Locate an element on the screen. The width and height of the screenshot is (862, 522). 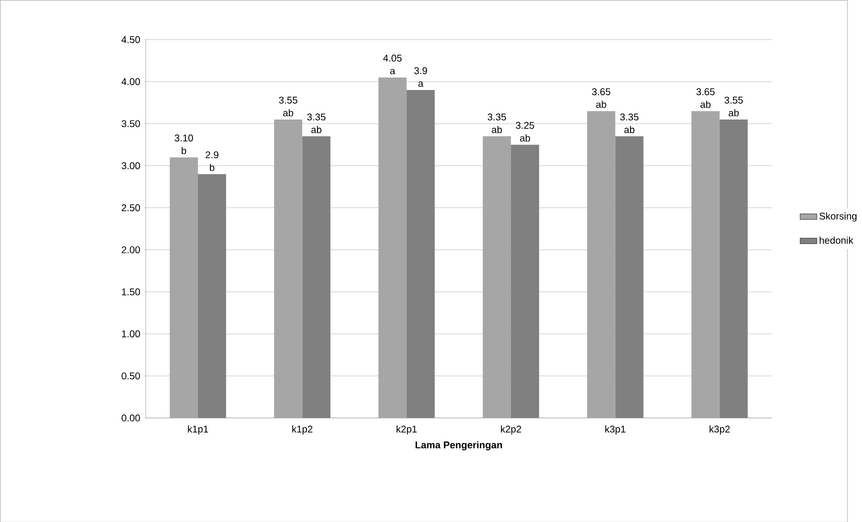
x-tick-label: k2p1 is located at coordinates (406, 429).